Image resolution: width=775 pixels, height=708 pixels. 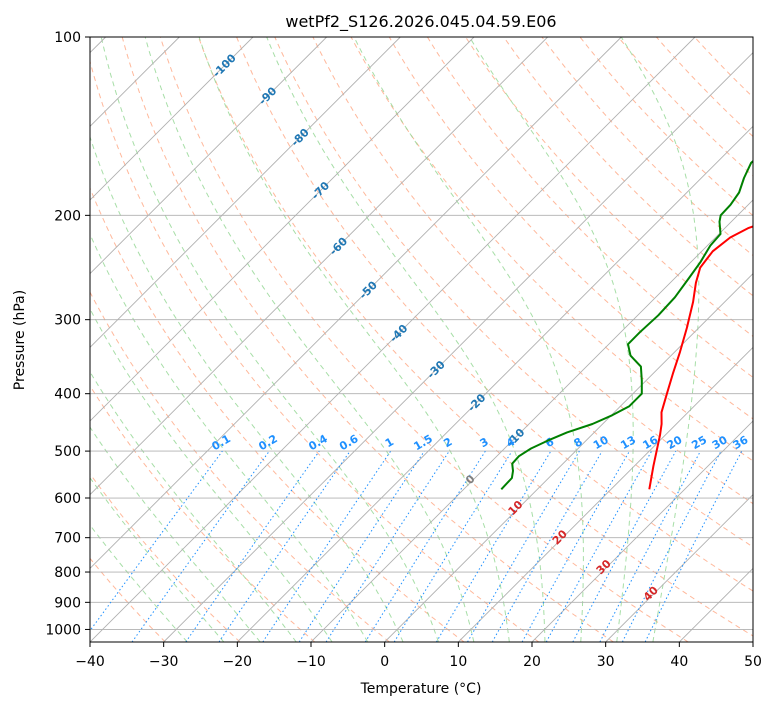 I want to click on y-tick-label: 200, so click(x=67, y=216).